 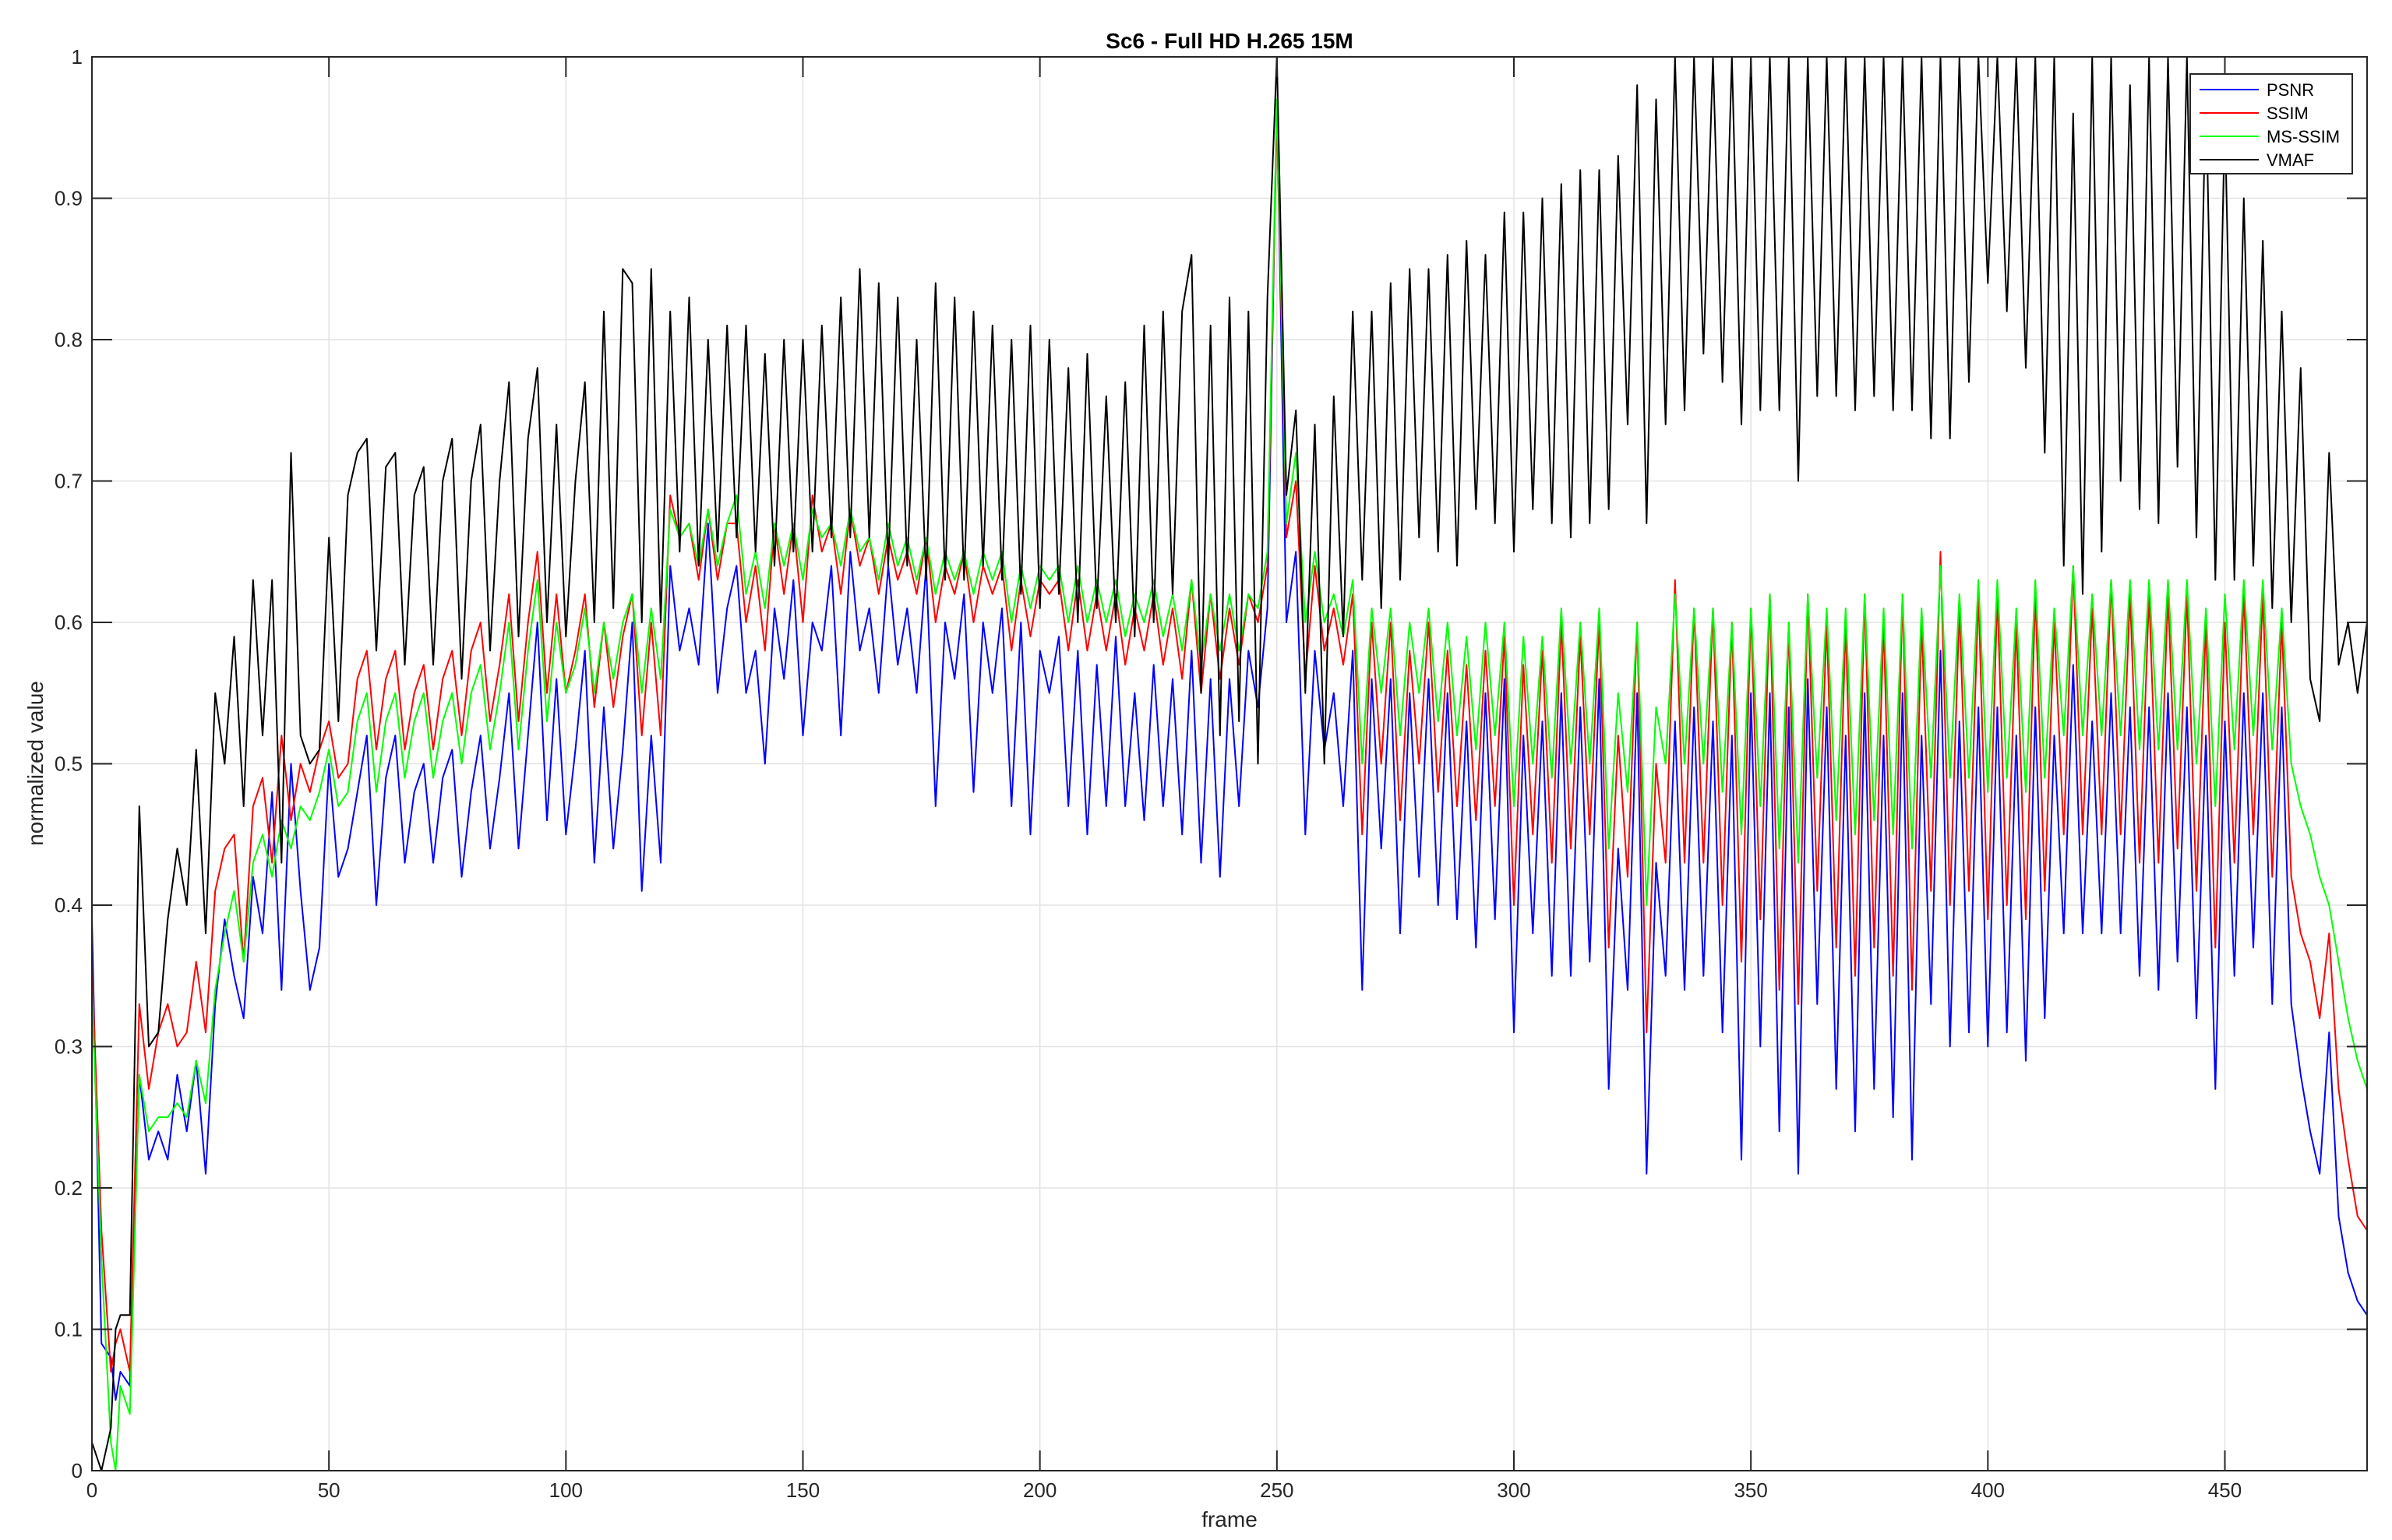 What do you see at coordinates (2290, 160) in the screenshot?
I see `legend-label-vmaf: VMAF` at bounding box center [2290, 160].